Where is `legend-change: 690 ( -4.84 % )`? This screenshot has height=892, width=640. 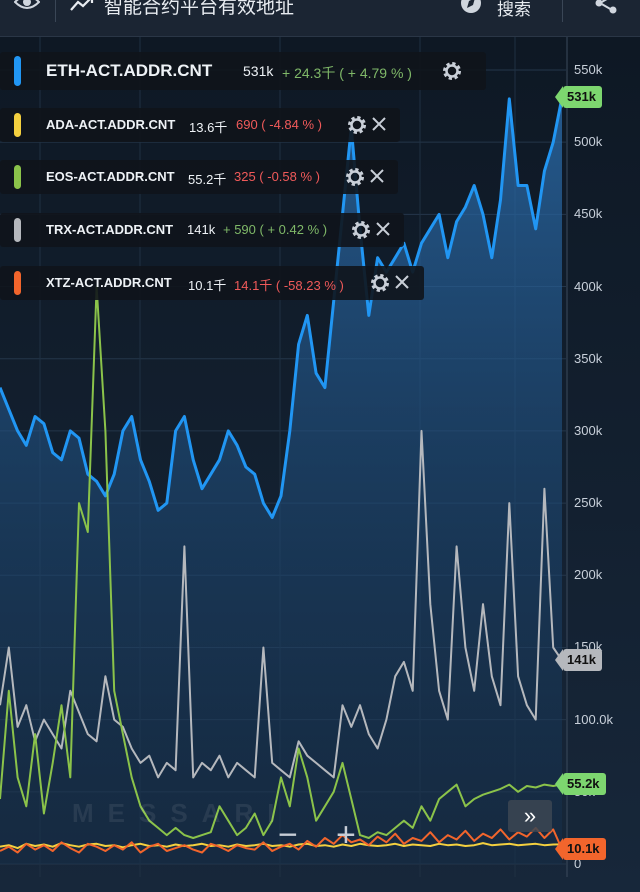 legend-change: 690 ( -4.84 % ) is located at coordinates (279, 124).